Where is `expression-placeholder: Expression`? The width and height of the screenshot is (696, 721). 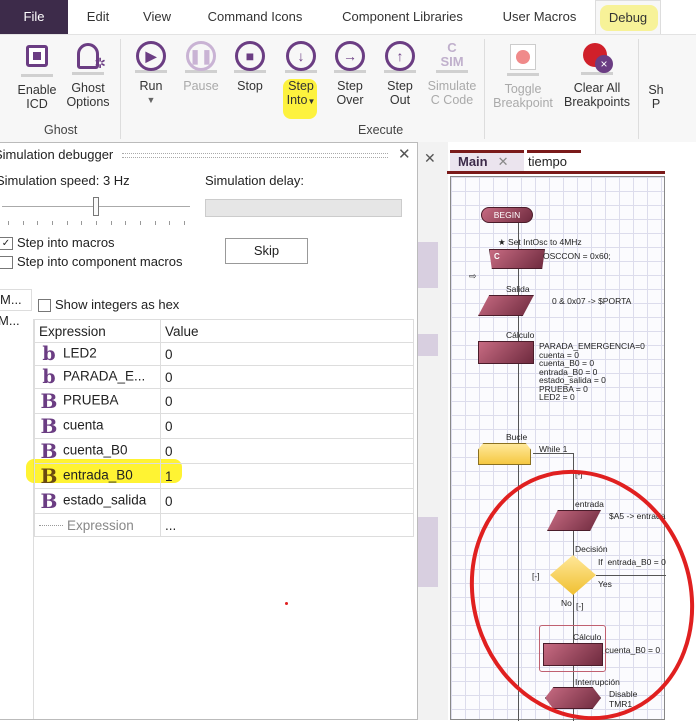
expression-placeholder: Expression is located at coordinates (100, 525).